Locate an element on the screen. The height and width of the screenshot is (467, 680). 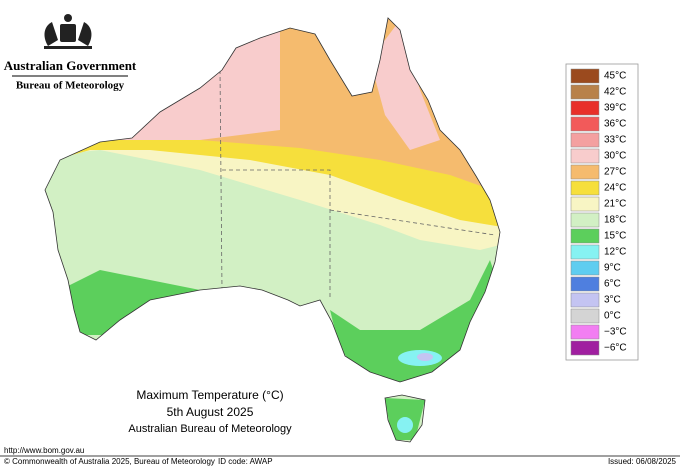
legend-label: 21°C is located at coordinates (615, 204).